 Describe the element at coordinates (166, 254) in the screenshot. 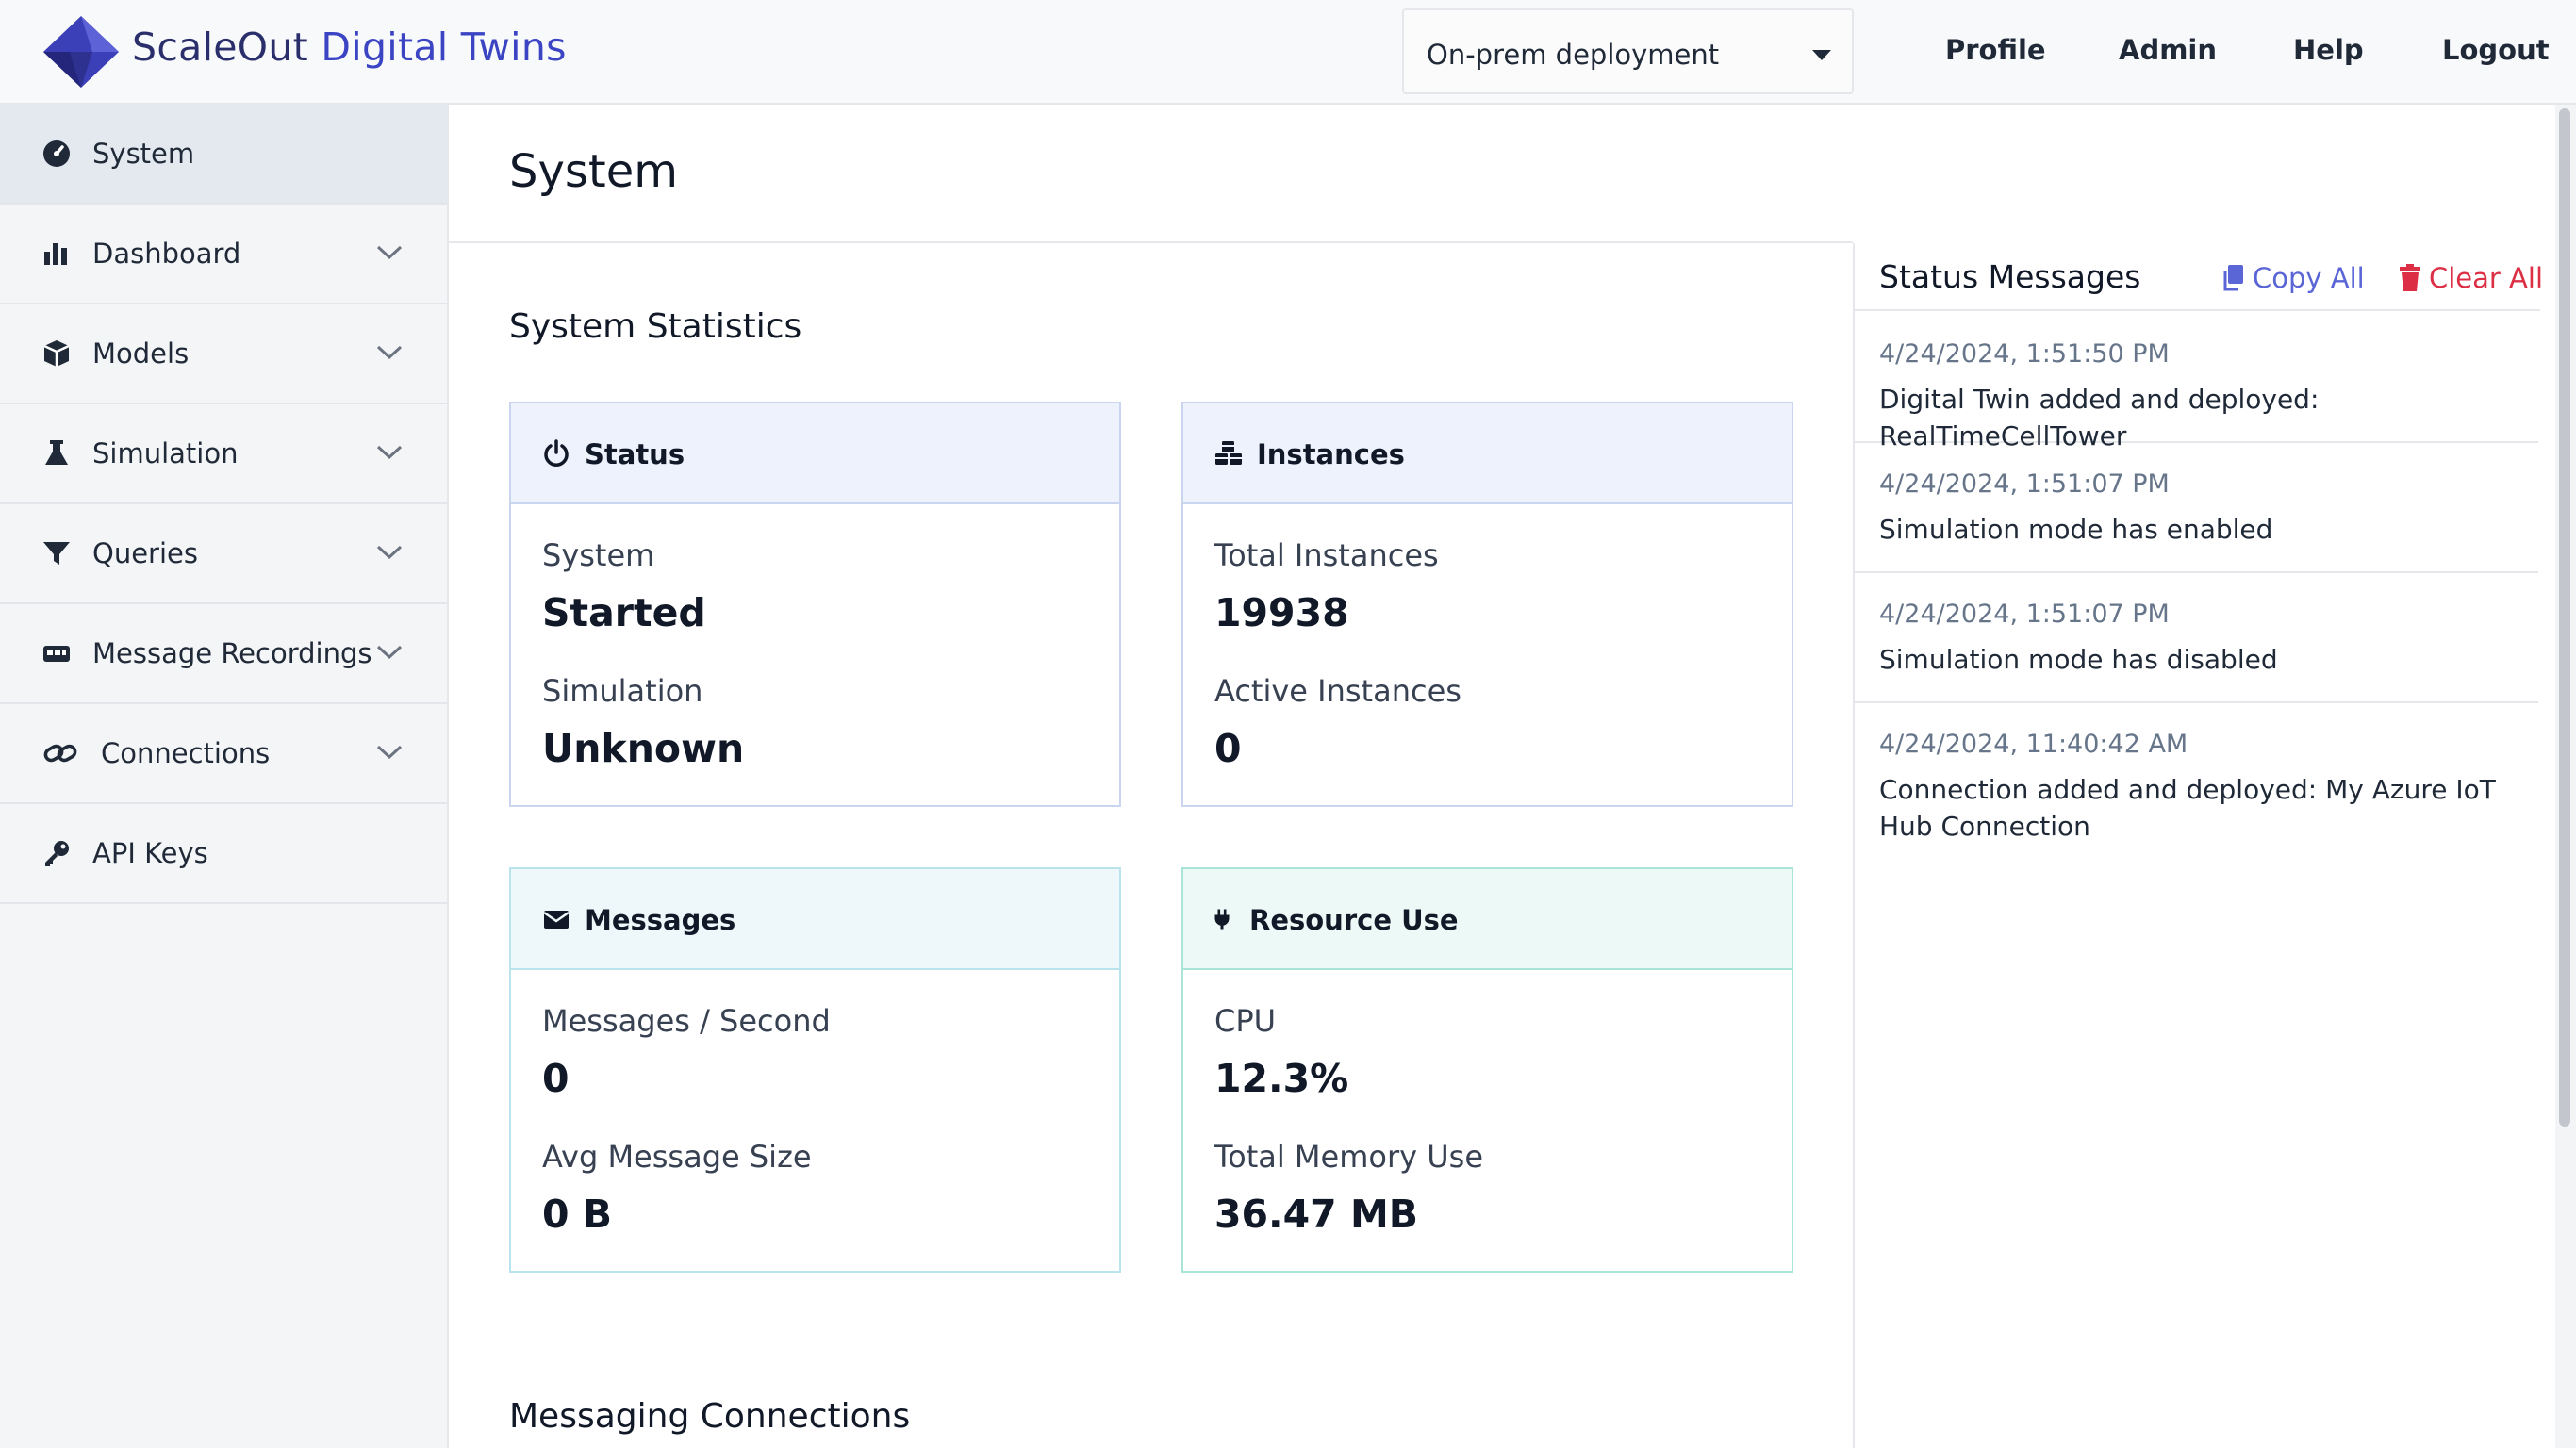

I see `sidebar-item-label: Dashboard` at that location.